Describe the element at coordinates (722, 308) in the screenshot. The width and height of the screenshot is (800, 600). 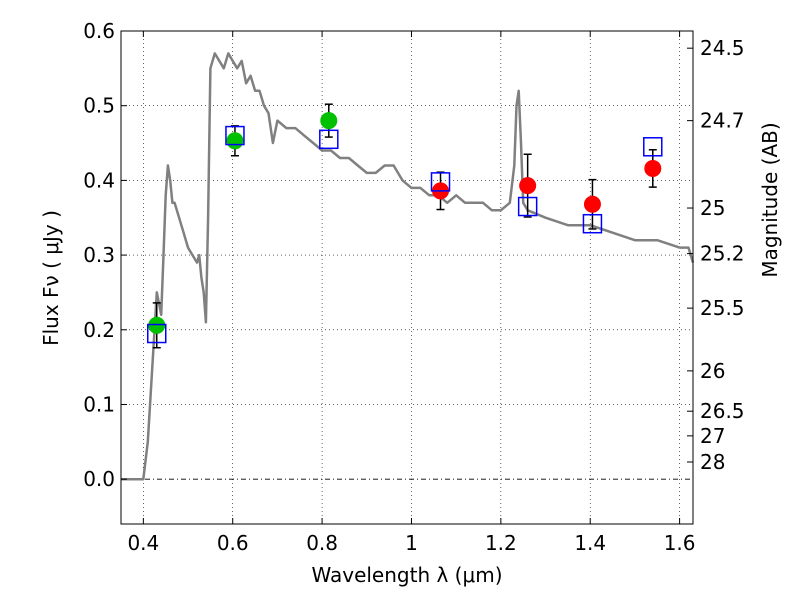
I see `y2-tick-label: 25.5` at that location.